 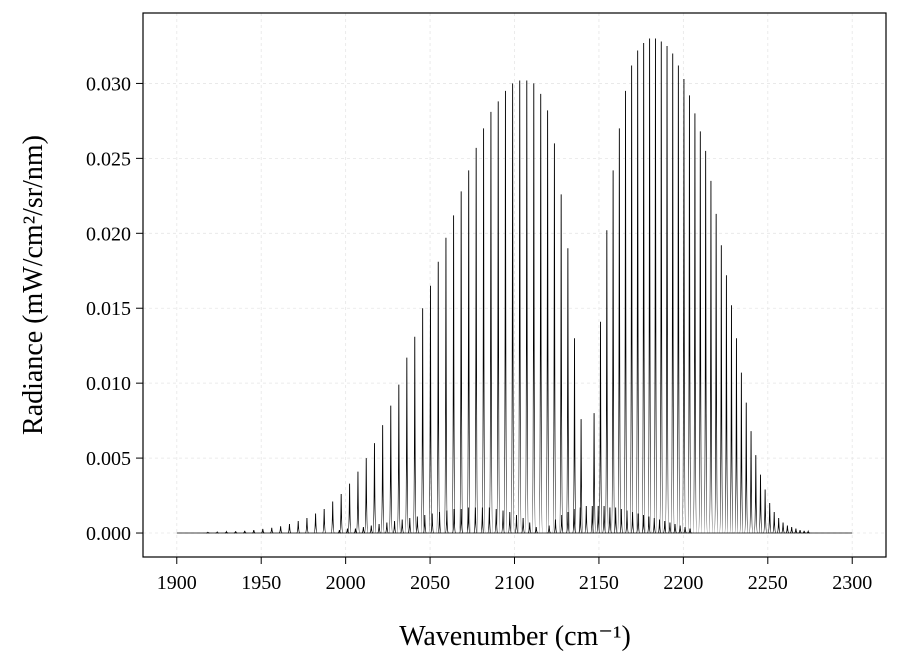 What do you see at coordinates (261, 583) in the screenshot?
I see `x-tick-label: 1950` at bounding box center [261, 583].